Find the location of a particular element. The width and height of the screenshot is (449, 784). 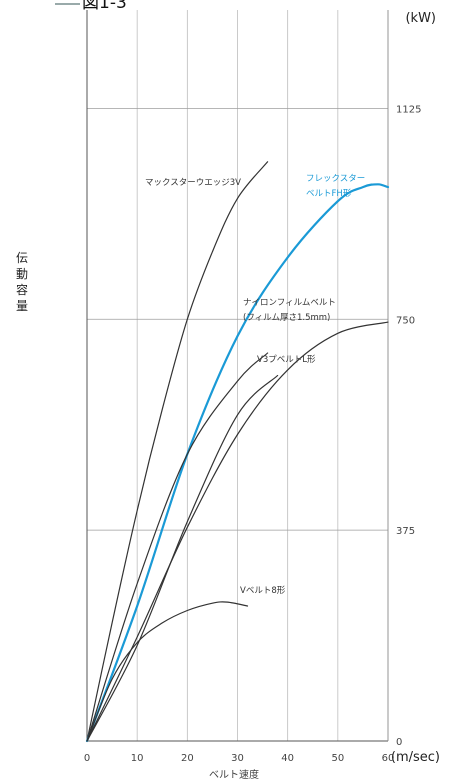

y-axis-label-char: 動 is located at coordinates (22, 274).